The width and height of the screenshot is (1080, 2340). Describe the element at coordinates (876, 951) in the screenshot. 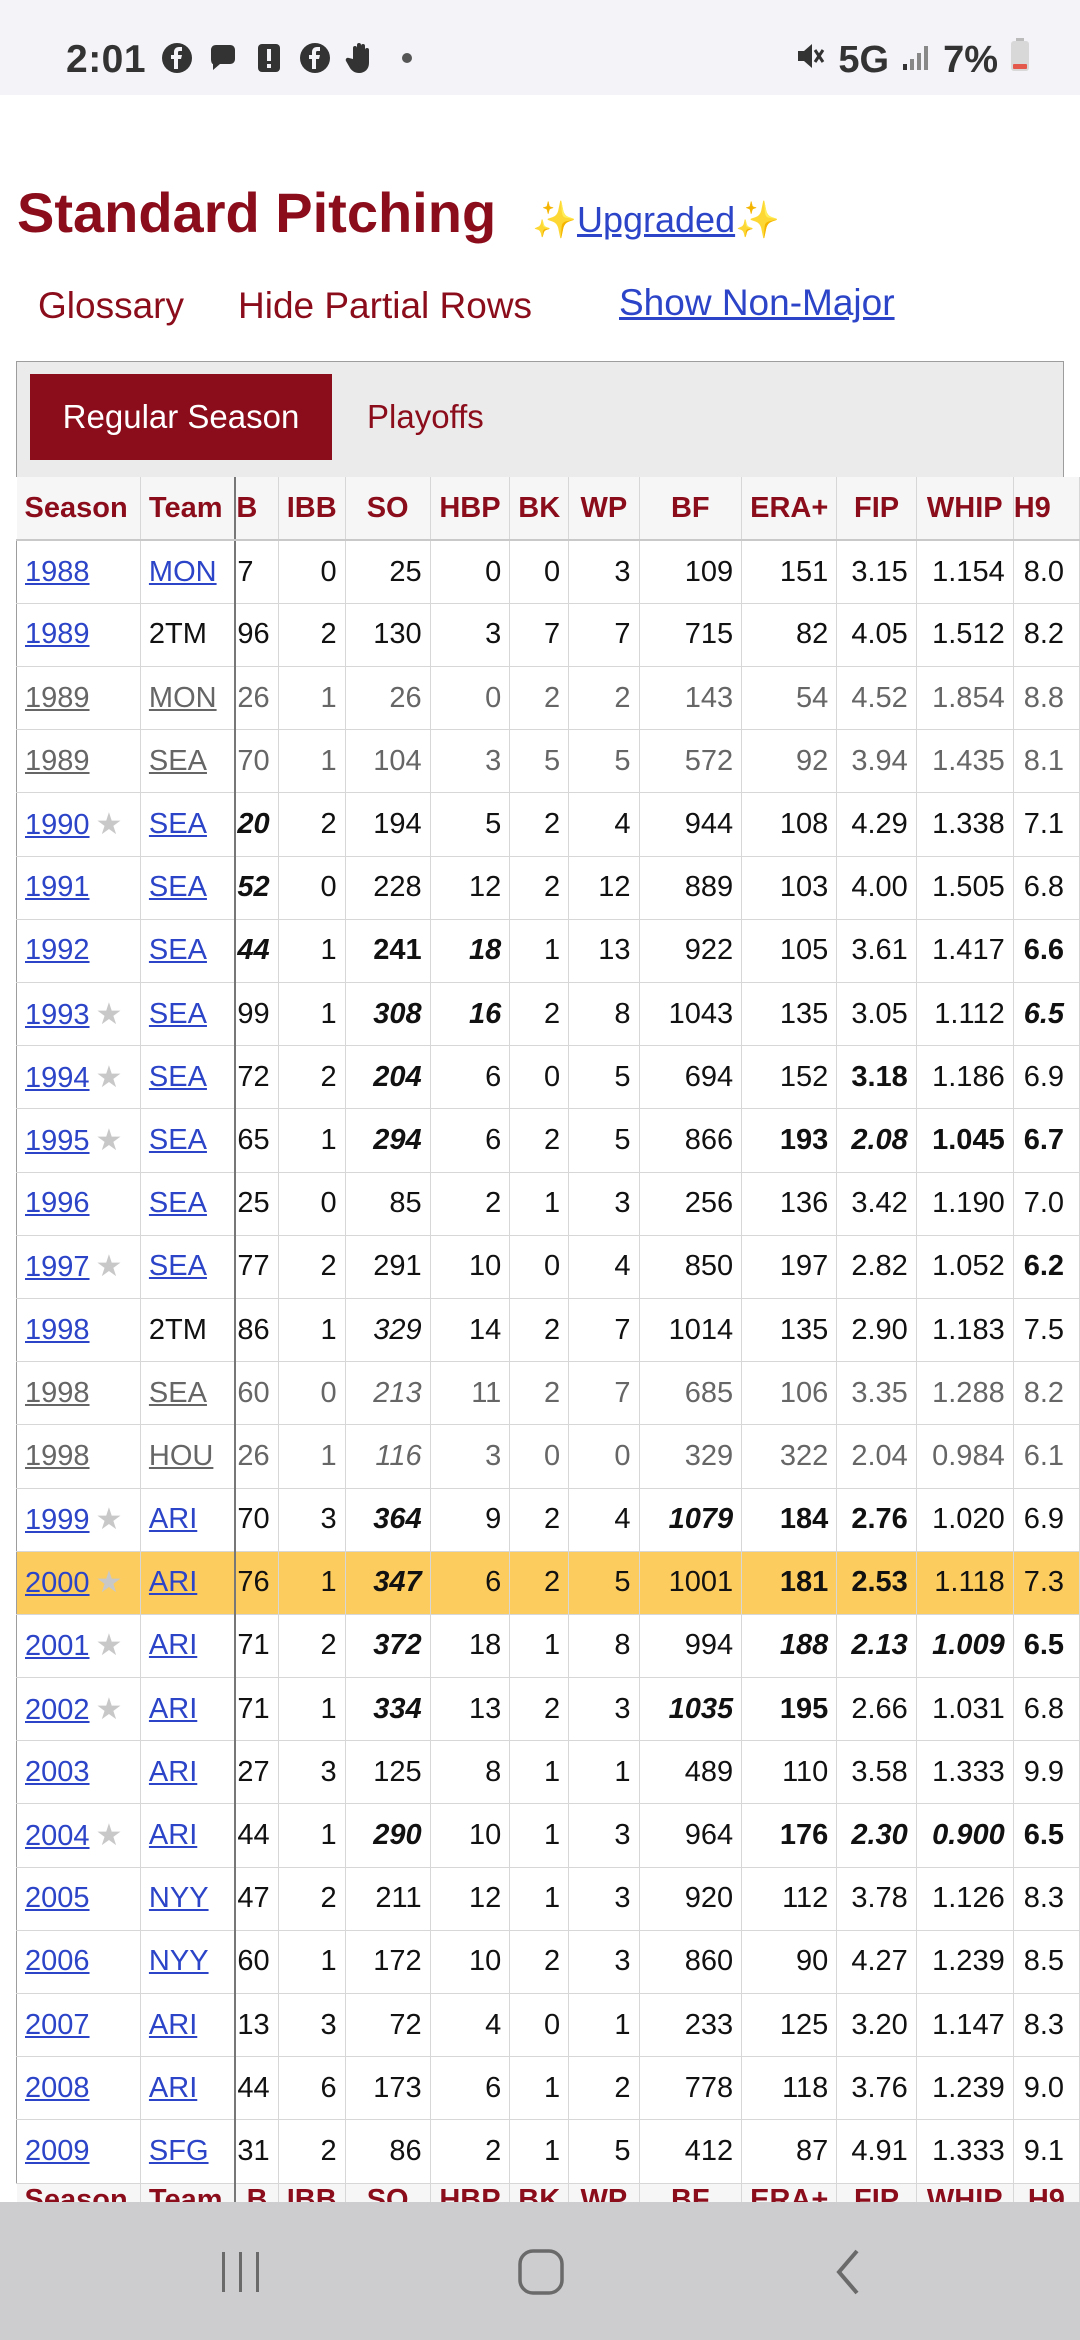

I see `stat-cell-fip: 3.61` at that location.